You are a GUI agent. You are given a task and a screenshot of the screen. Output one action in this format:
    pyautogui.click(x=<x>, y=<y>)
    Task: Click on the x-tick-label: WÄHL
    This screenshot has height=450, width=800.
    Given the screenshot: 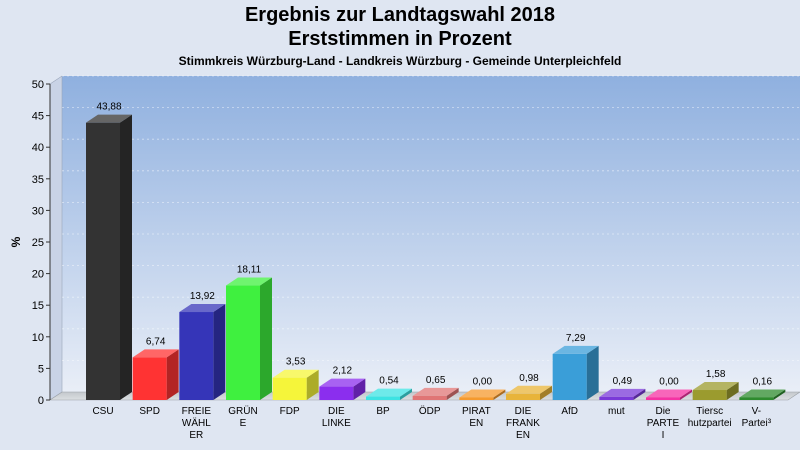 What is the action you would take?
    pyautogui.click(x=196, y=423)
    